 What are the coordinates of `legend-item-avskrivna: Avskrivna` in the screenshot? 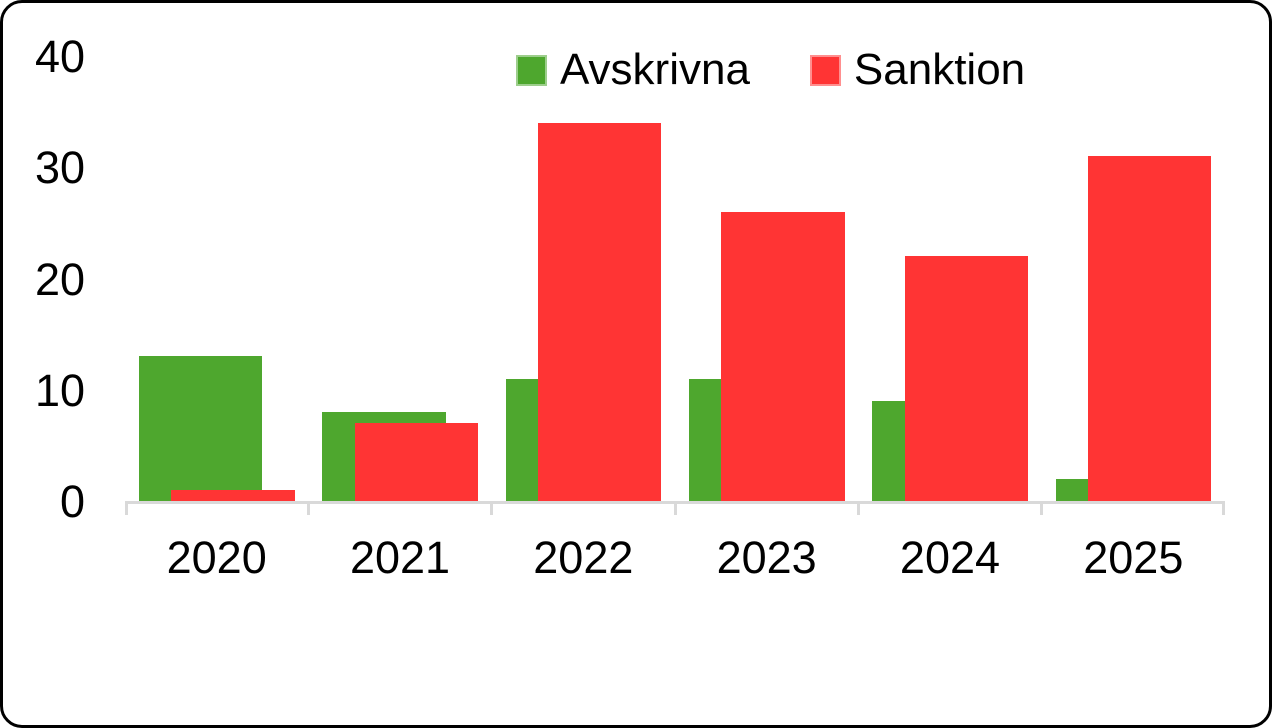 It's located at (633, 70).